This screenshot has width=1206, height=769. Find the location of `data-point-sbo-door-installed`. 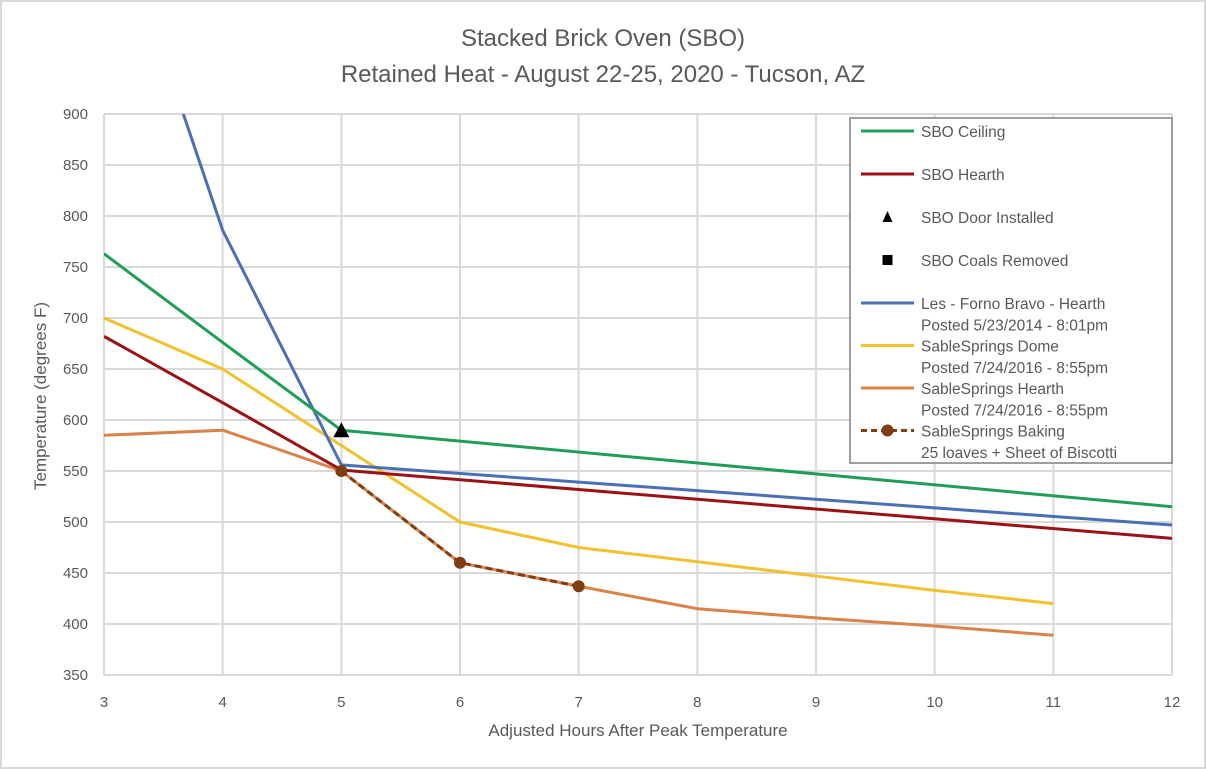

data-point-sbo-door-installed is located at coordinates (341, 430).